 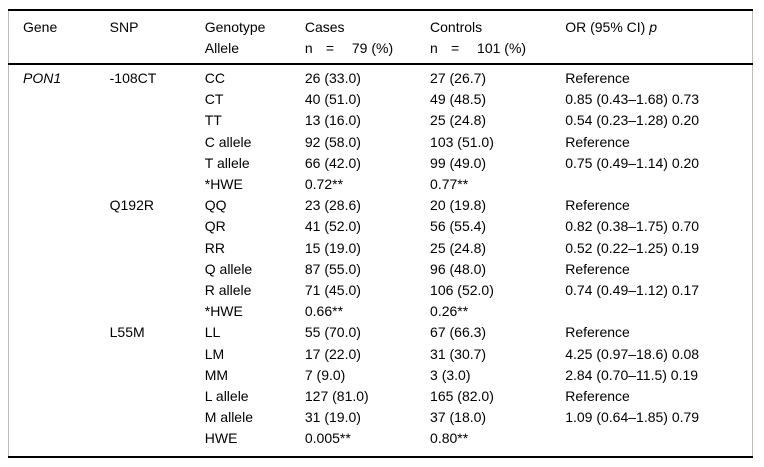 I want to click on cell-genotype: CT, so click(x=214, y=99).